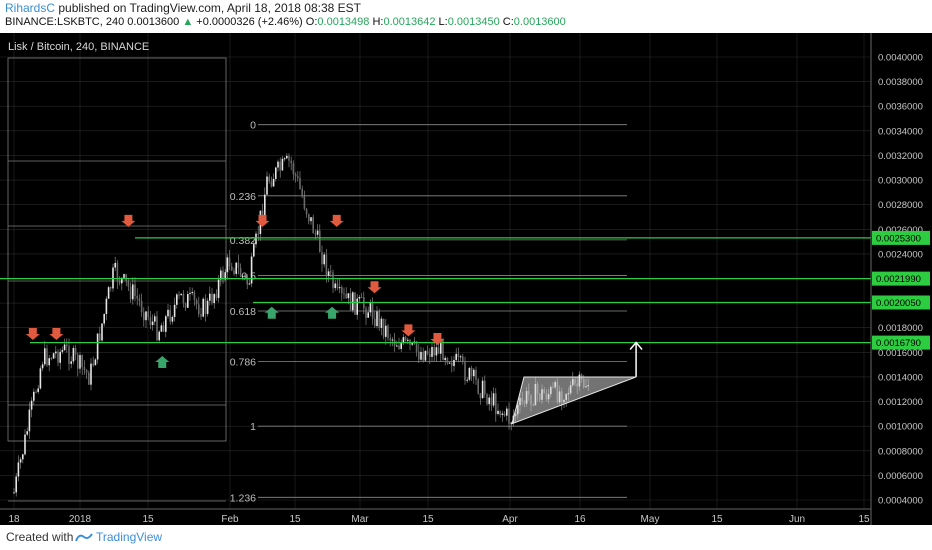  I want to click on time-tick-label: Apr, so click(510, 519).